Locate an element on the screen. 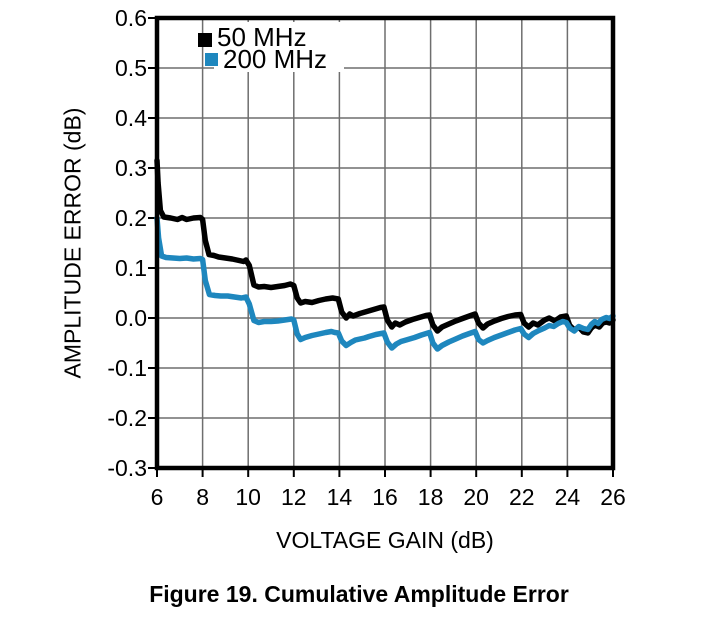  curve-200-mhz is located at coordinates (385, 283).